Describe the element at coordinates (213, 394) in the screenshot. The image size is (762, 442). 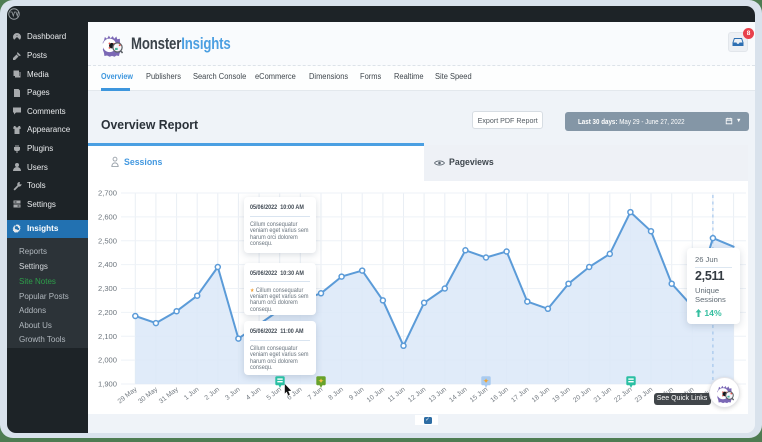
I see `svg-text: 2 Jun` at that location.